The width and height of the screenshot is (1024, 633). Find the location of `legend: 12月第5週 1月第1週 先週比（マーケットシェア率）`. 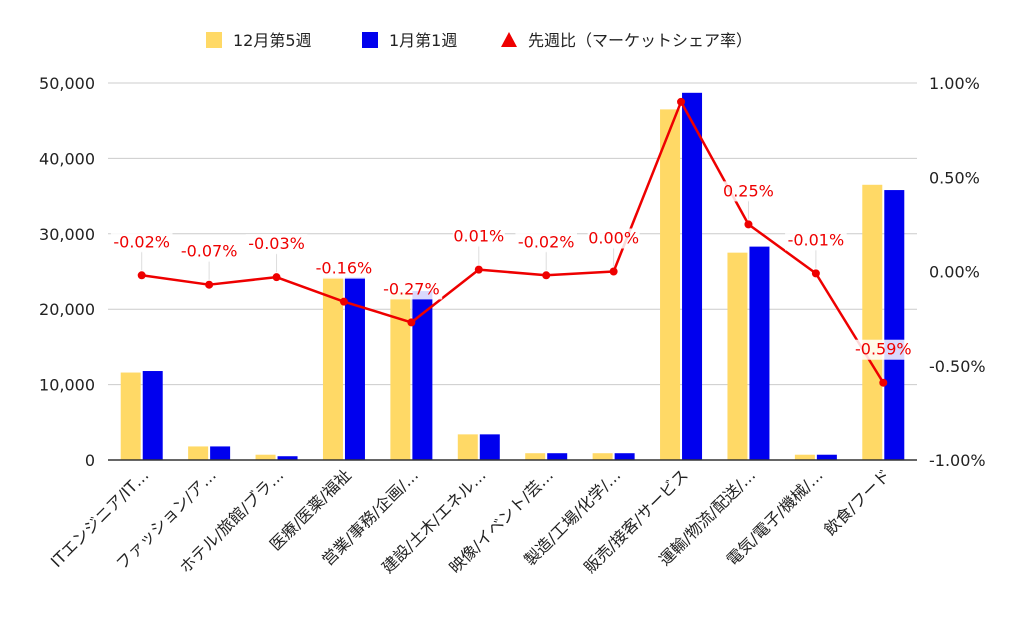

legend: 12月第5週 1月第1週 先週比（マーケットシェア率） is located at coordinates (479, 40).